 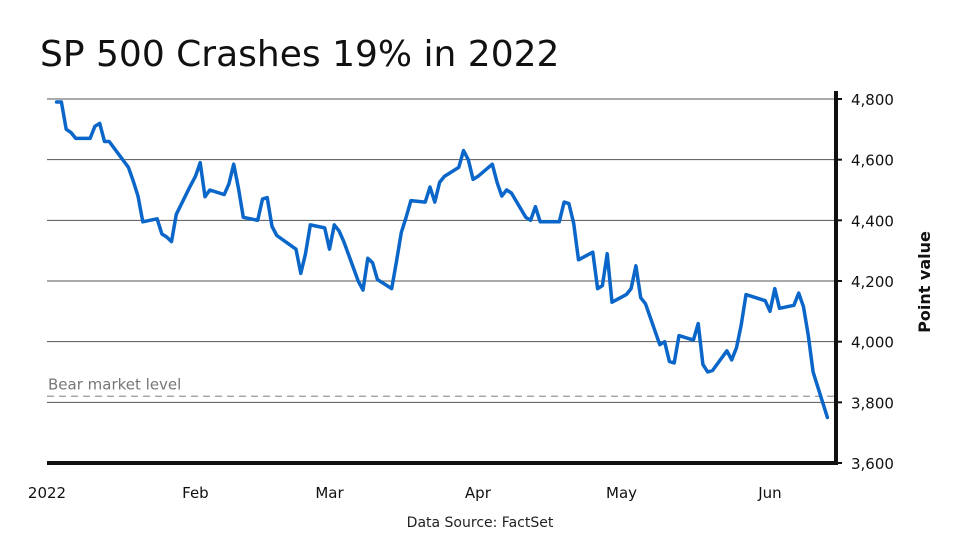 I want to click on y-tick-label: 3,600, so click(x=872, y=464).